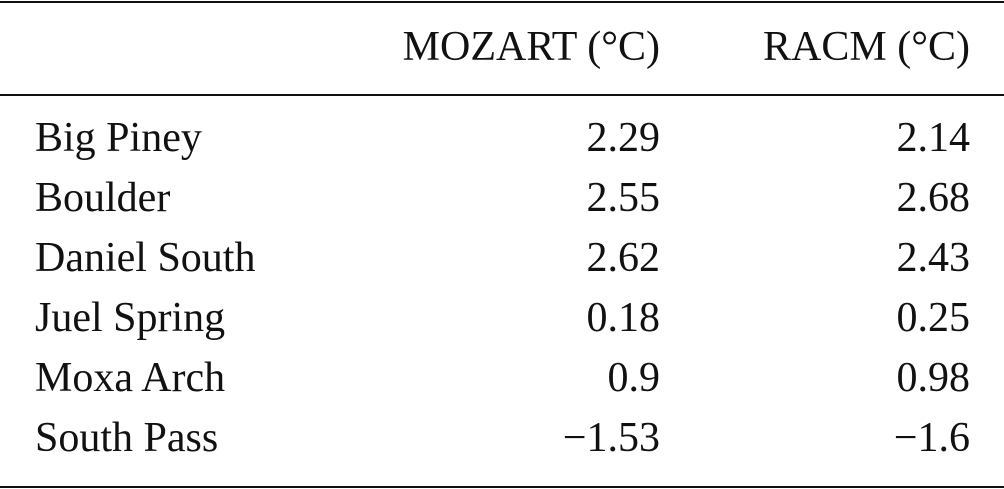 Image resolution: width=1004 pixels, height=489 pixels. What do you see at coordinates (931, 438) in the screenshot?
I see `cell-value: −1.6` at bounding box center [931, 438].